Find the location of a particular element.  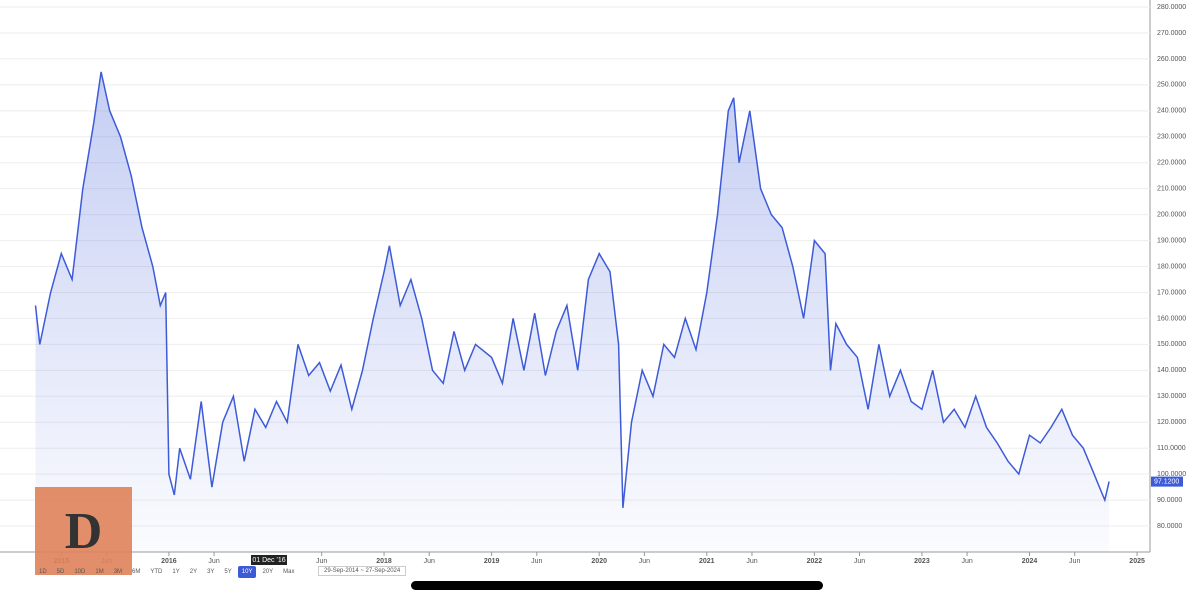

range-button: 3M is located at coordinates (118, 572).